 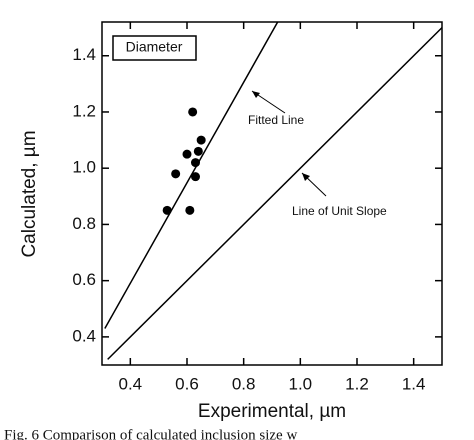 What do you see at coordinates (276, 120) in the screenshot?
I see `annotation: Fitted Line` at bounding box center [276, 120].